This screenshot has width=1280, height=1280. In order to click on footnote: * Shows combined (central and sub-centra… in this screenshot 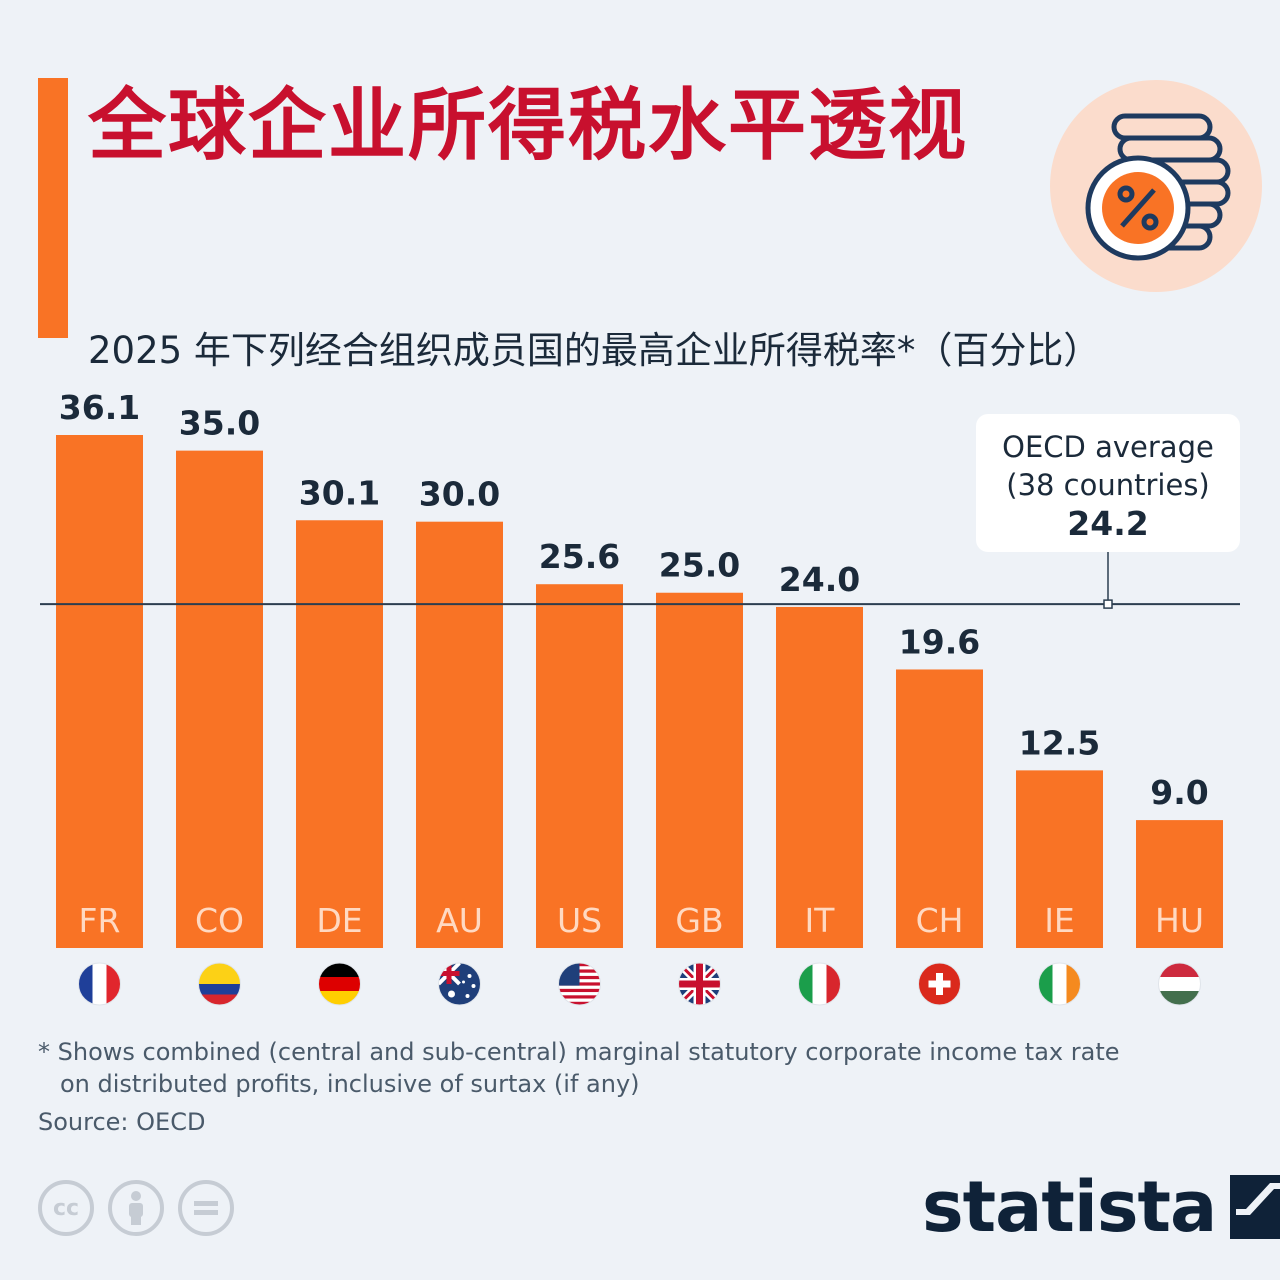, I will do `click(579, 1068)`.